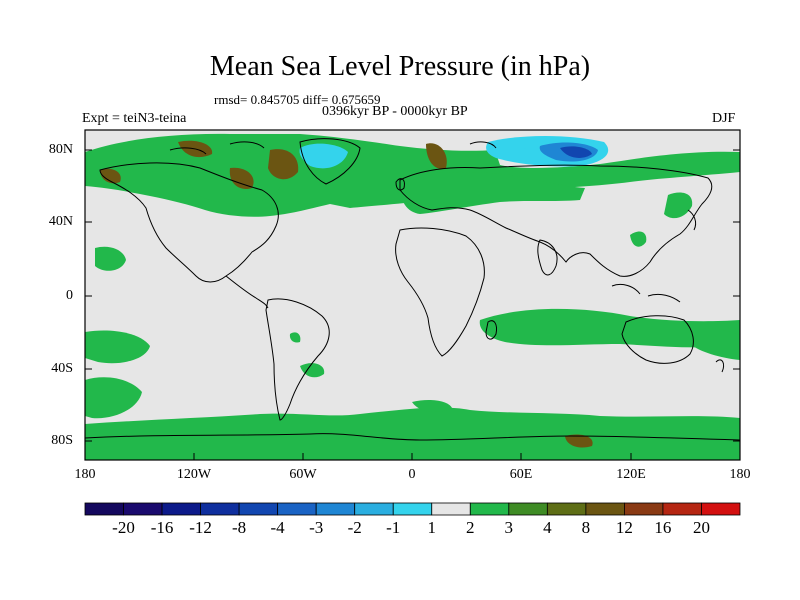 The height and width of the screenshot is (600, 800). Describe the element at coordinates (62, 440) in the screenshot. I see `lat-label: 80S` at that location.